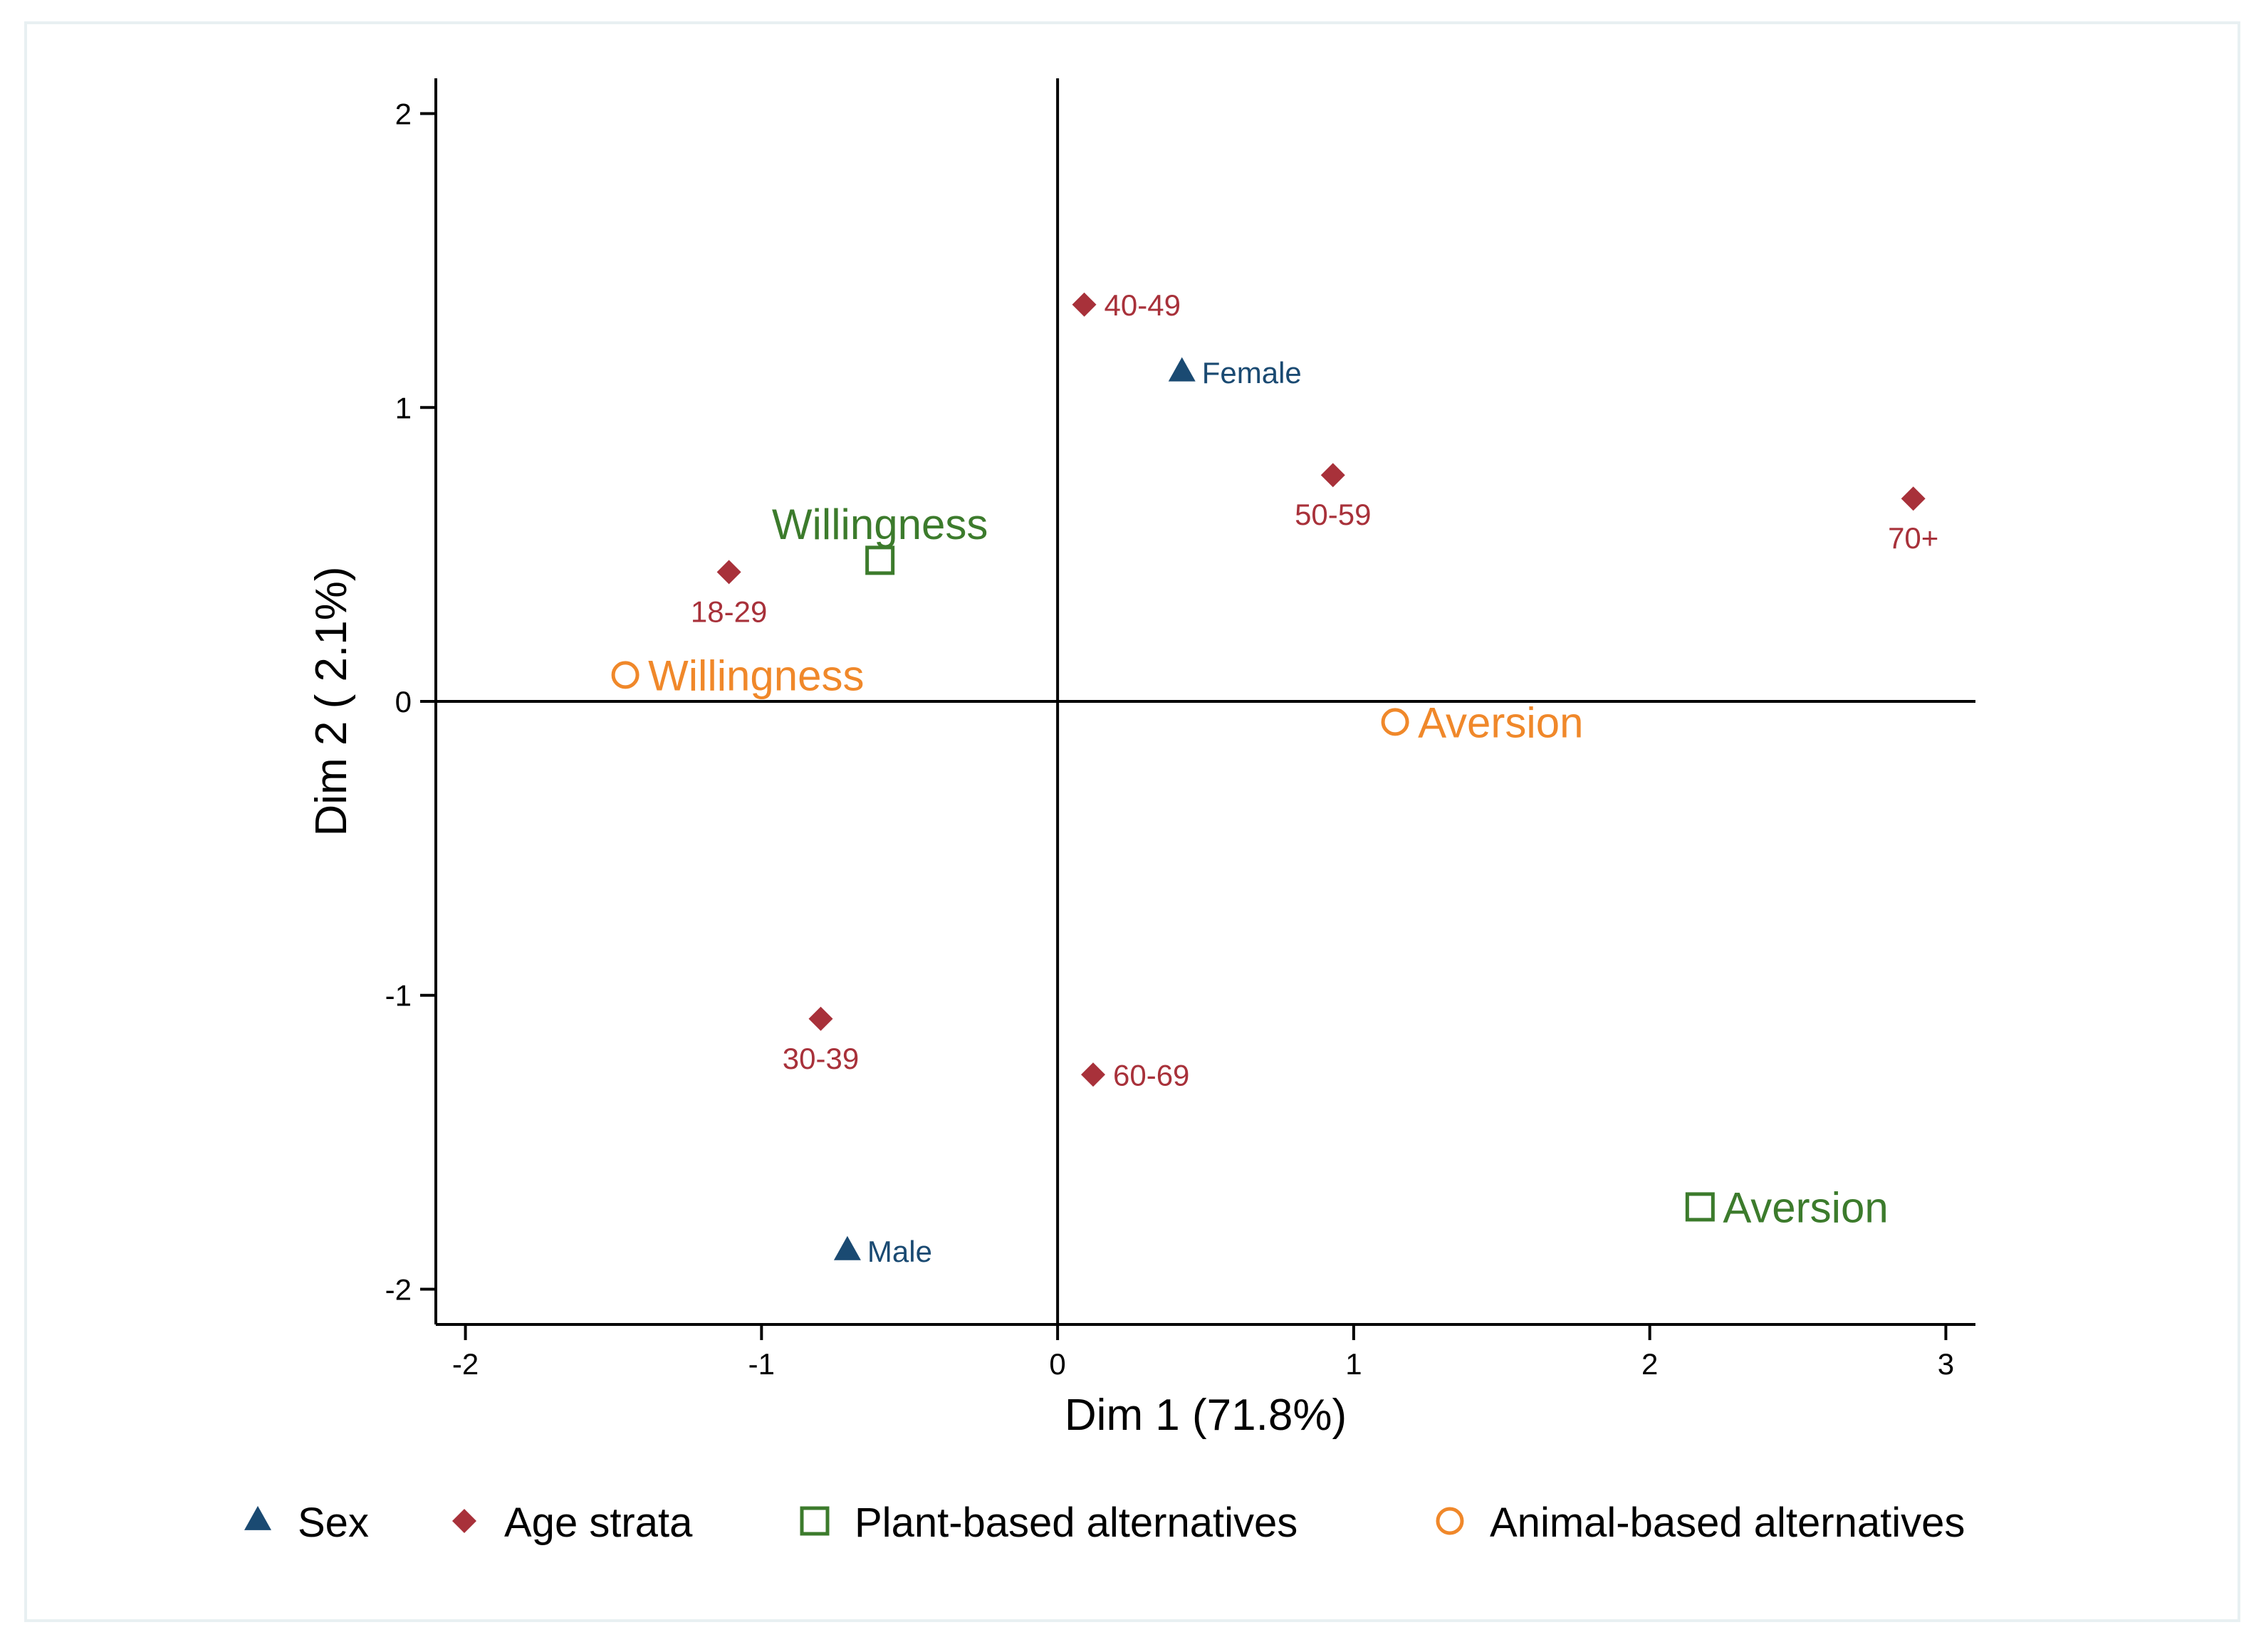 This screenshot has width=2266, height=1652. What do you see at coordinates (1206, 1415) in the screenshot?
I see `x-axis-title: Dim 1 (71.8%)` at bounding box center [1206, 1415].